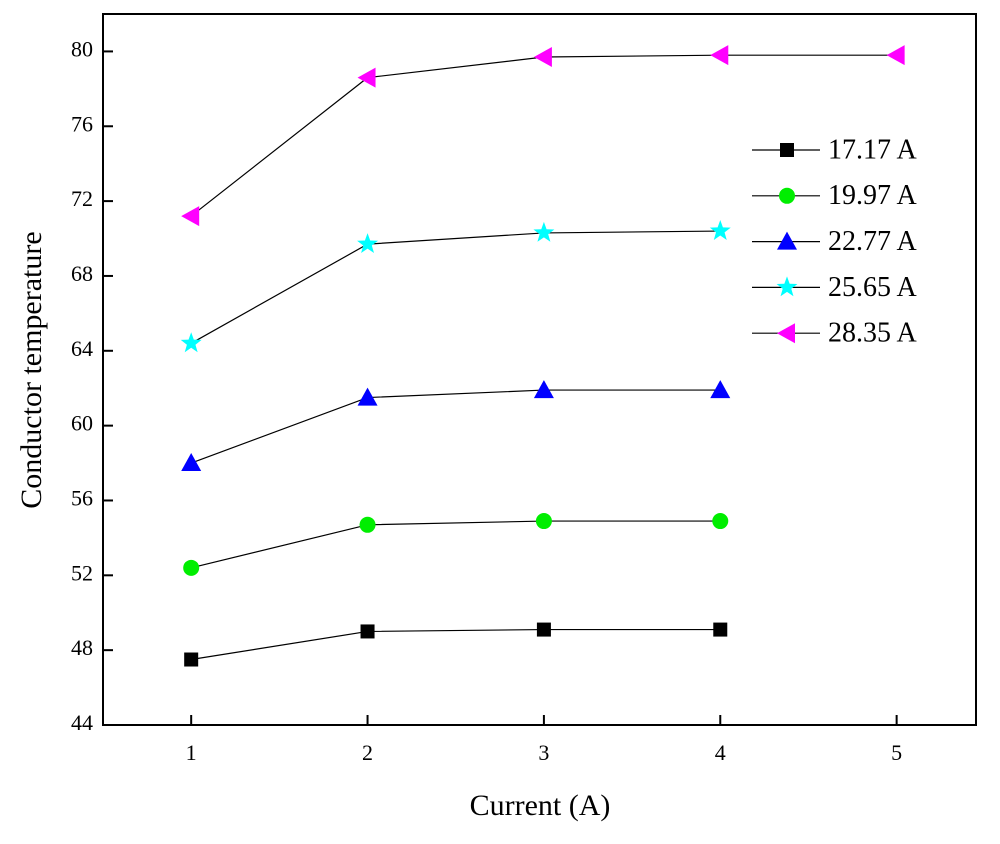  What do you see at coordinates (82, 348) in the screenshot?
I see `y-tick-label: 64` at bounding box center [82, 348].